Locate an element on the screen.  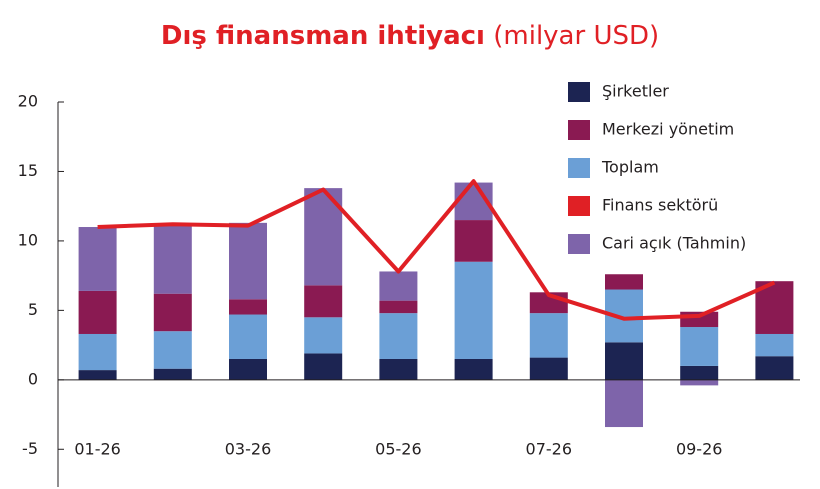
x-tick-label: 07-26 is located at coordinates (549, 449).